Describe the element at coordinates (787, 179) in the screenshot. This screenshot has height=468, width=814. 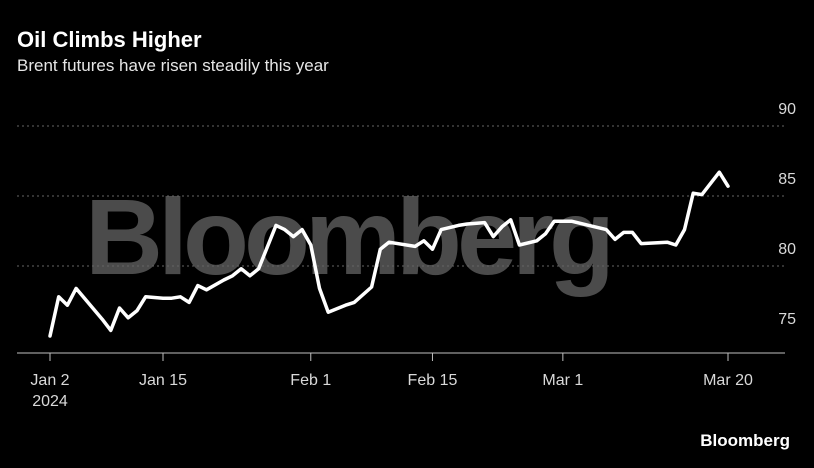
I see `y-tick-label: 85` at that location.